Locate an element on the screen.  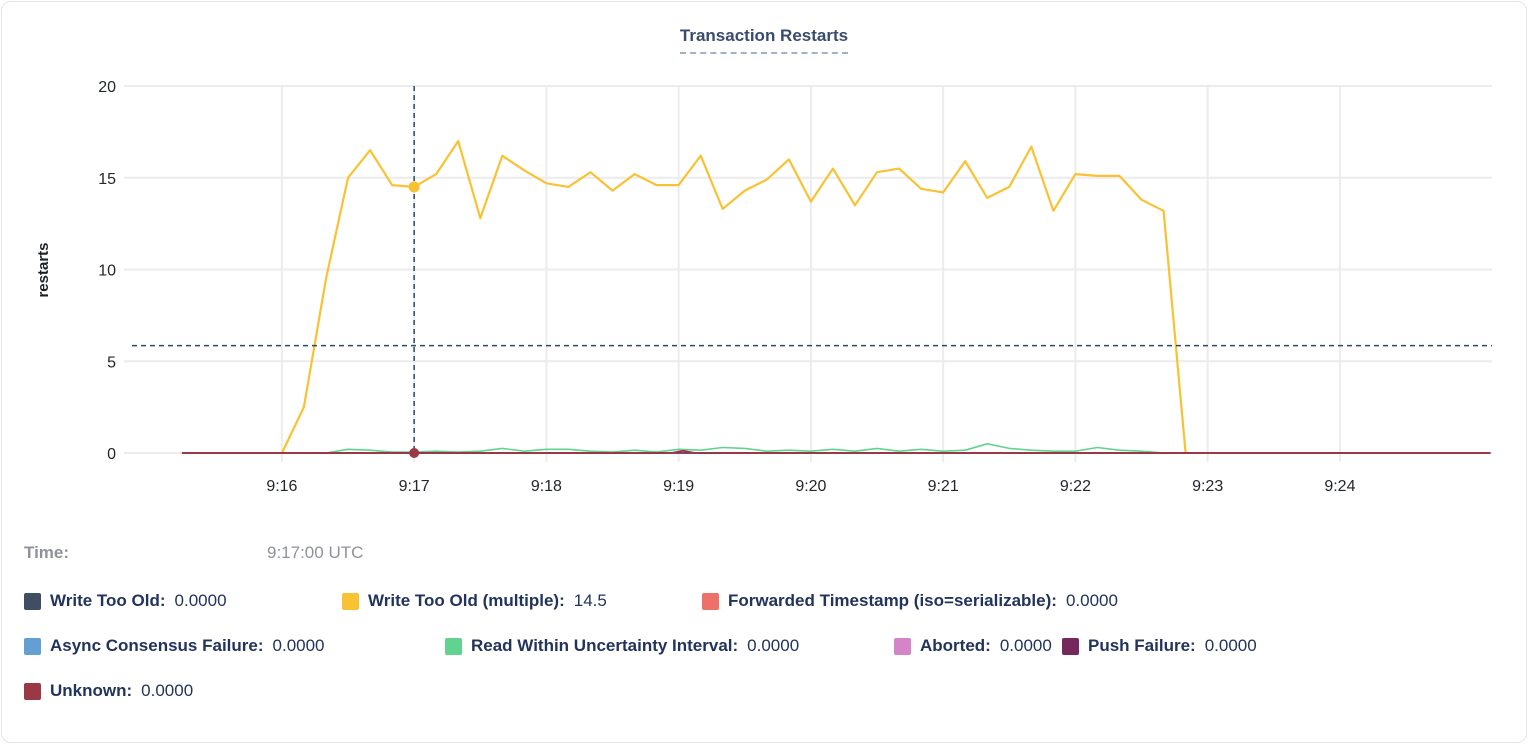
legend-item: Unknown: 0.0000 is located at coordinates (108, 691).